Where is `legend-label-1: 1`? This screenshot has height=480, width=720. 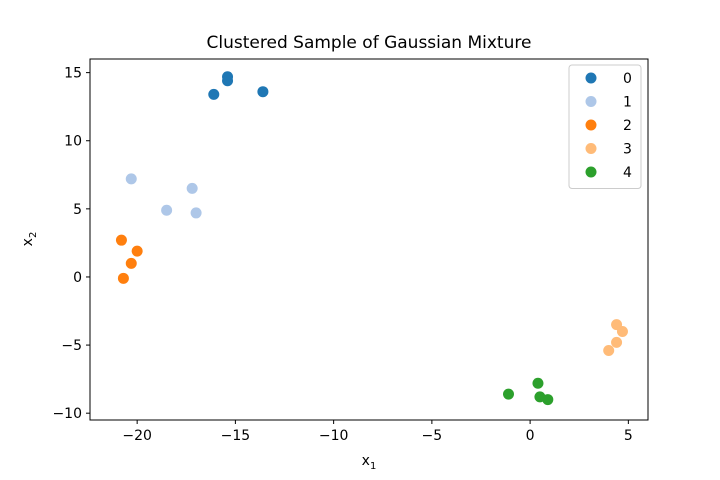 legend-label-1: 1 is located at coordinates (627, 103).